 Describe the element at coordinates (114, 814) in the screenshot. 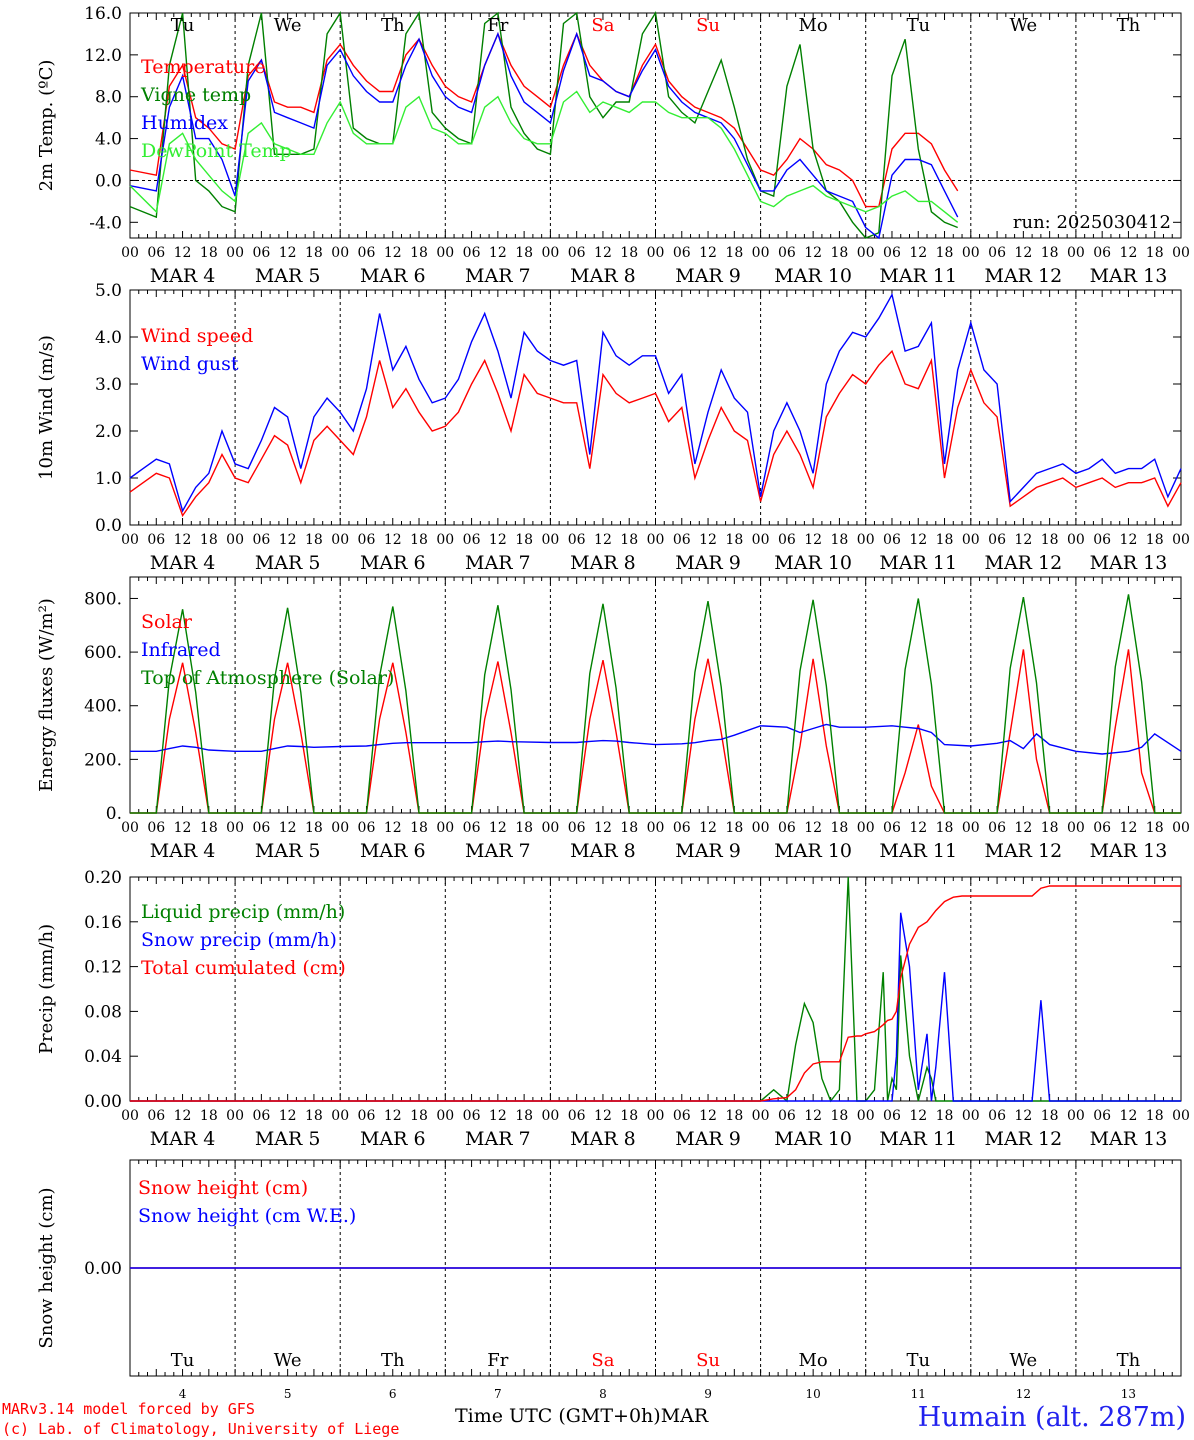

I see `y-tick-label: 0.` at that location.